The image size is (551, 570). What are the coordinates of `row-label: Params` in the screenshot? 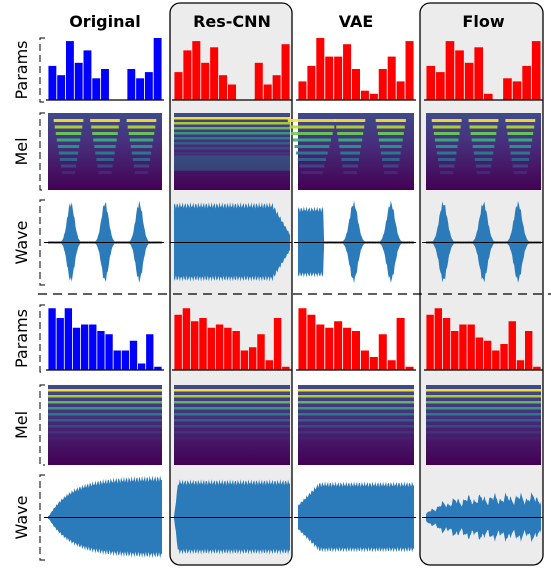 It's located at (21, 69).